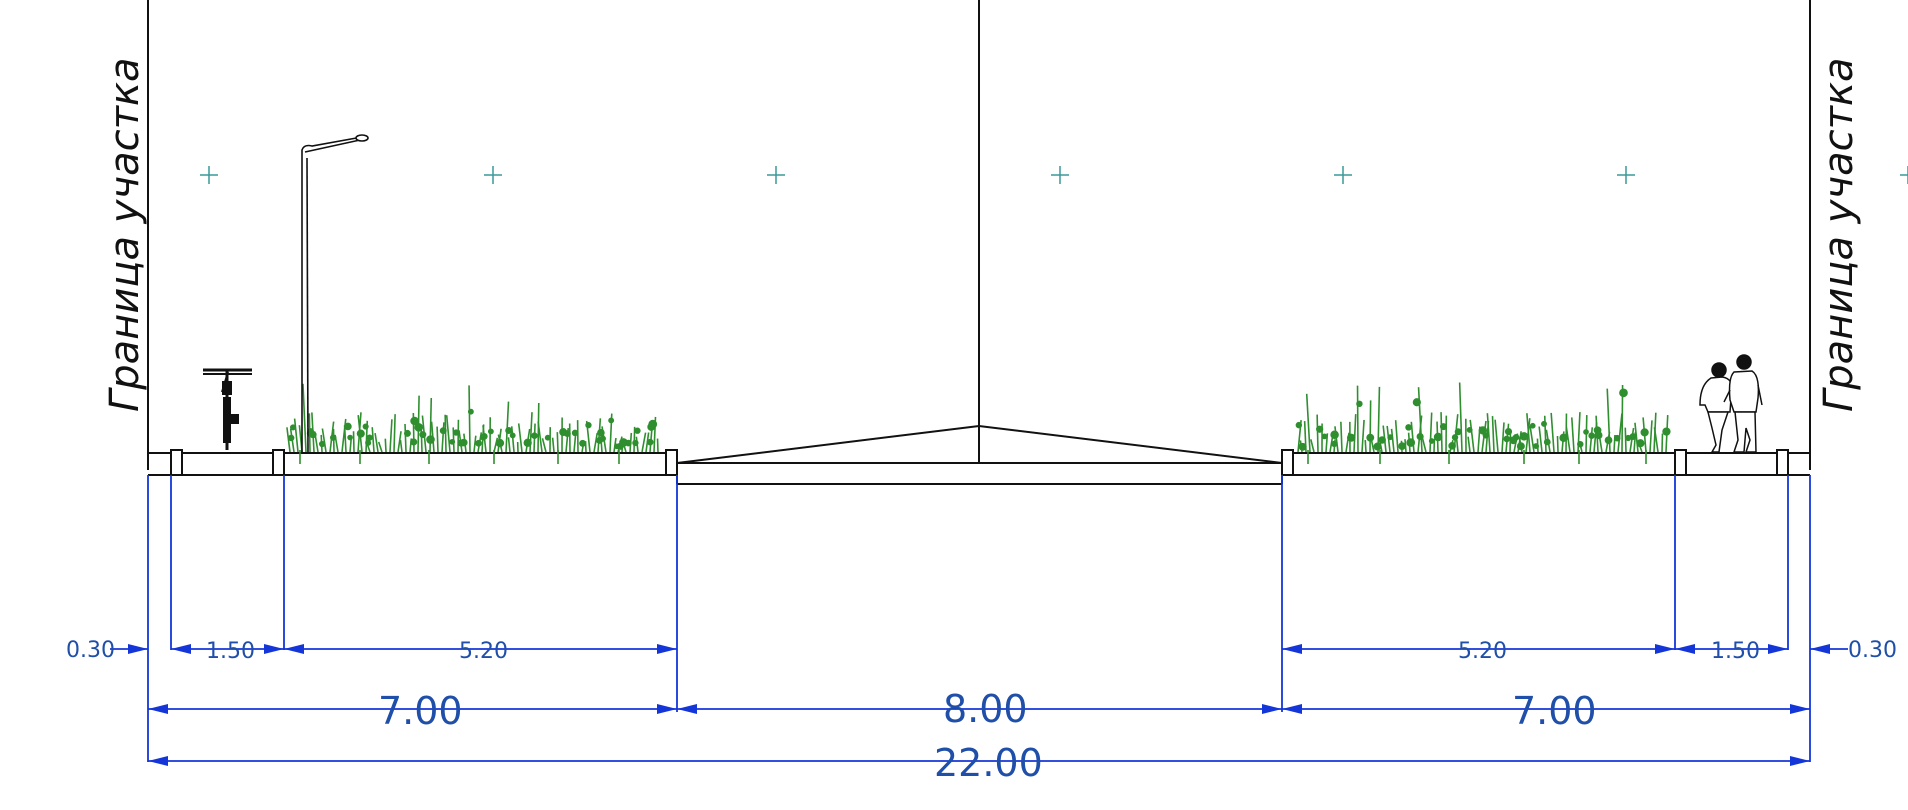 The image size is (1908, 810). I want to click on crosshair-markers, so click(1054, 175).